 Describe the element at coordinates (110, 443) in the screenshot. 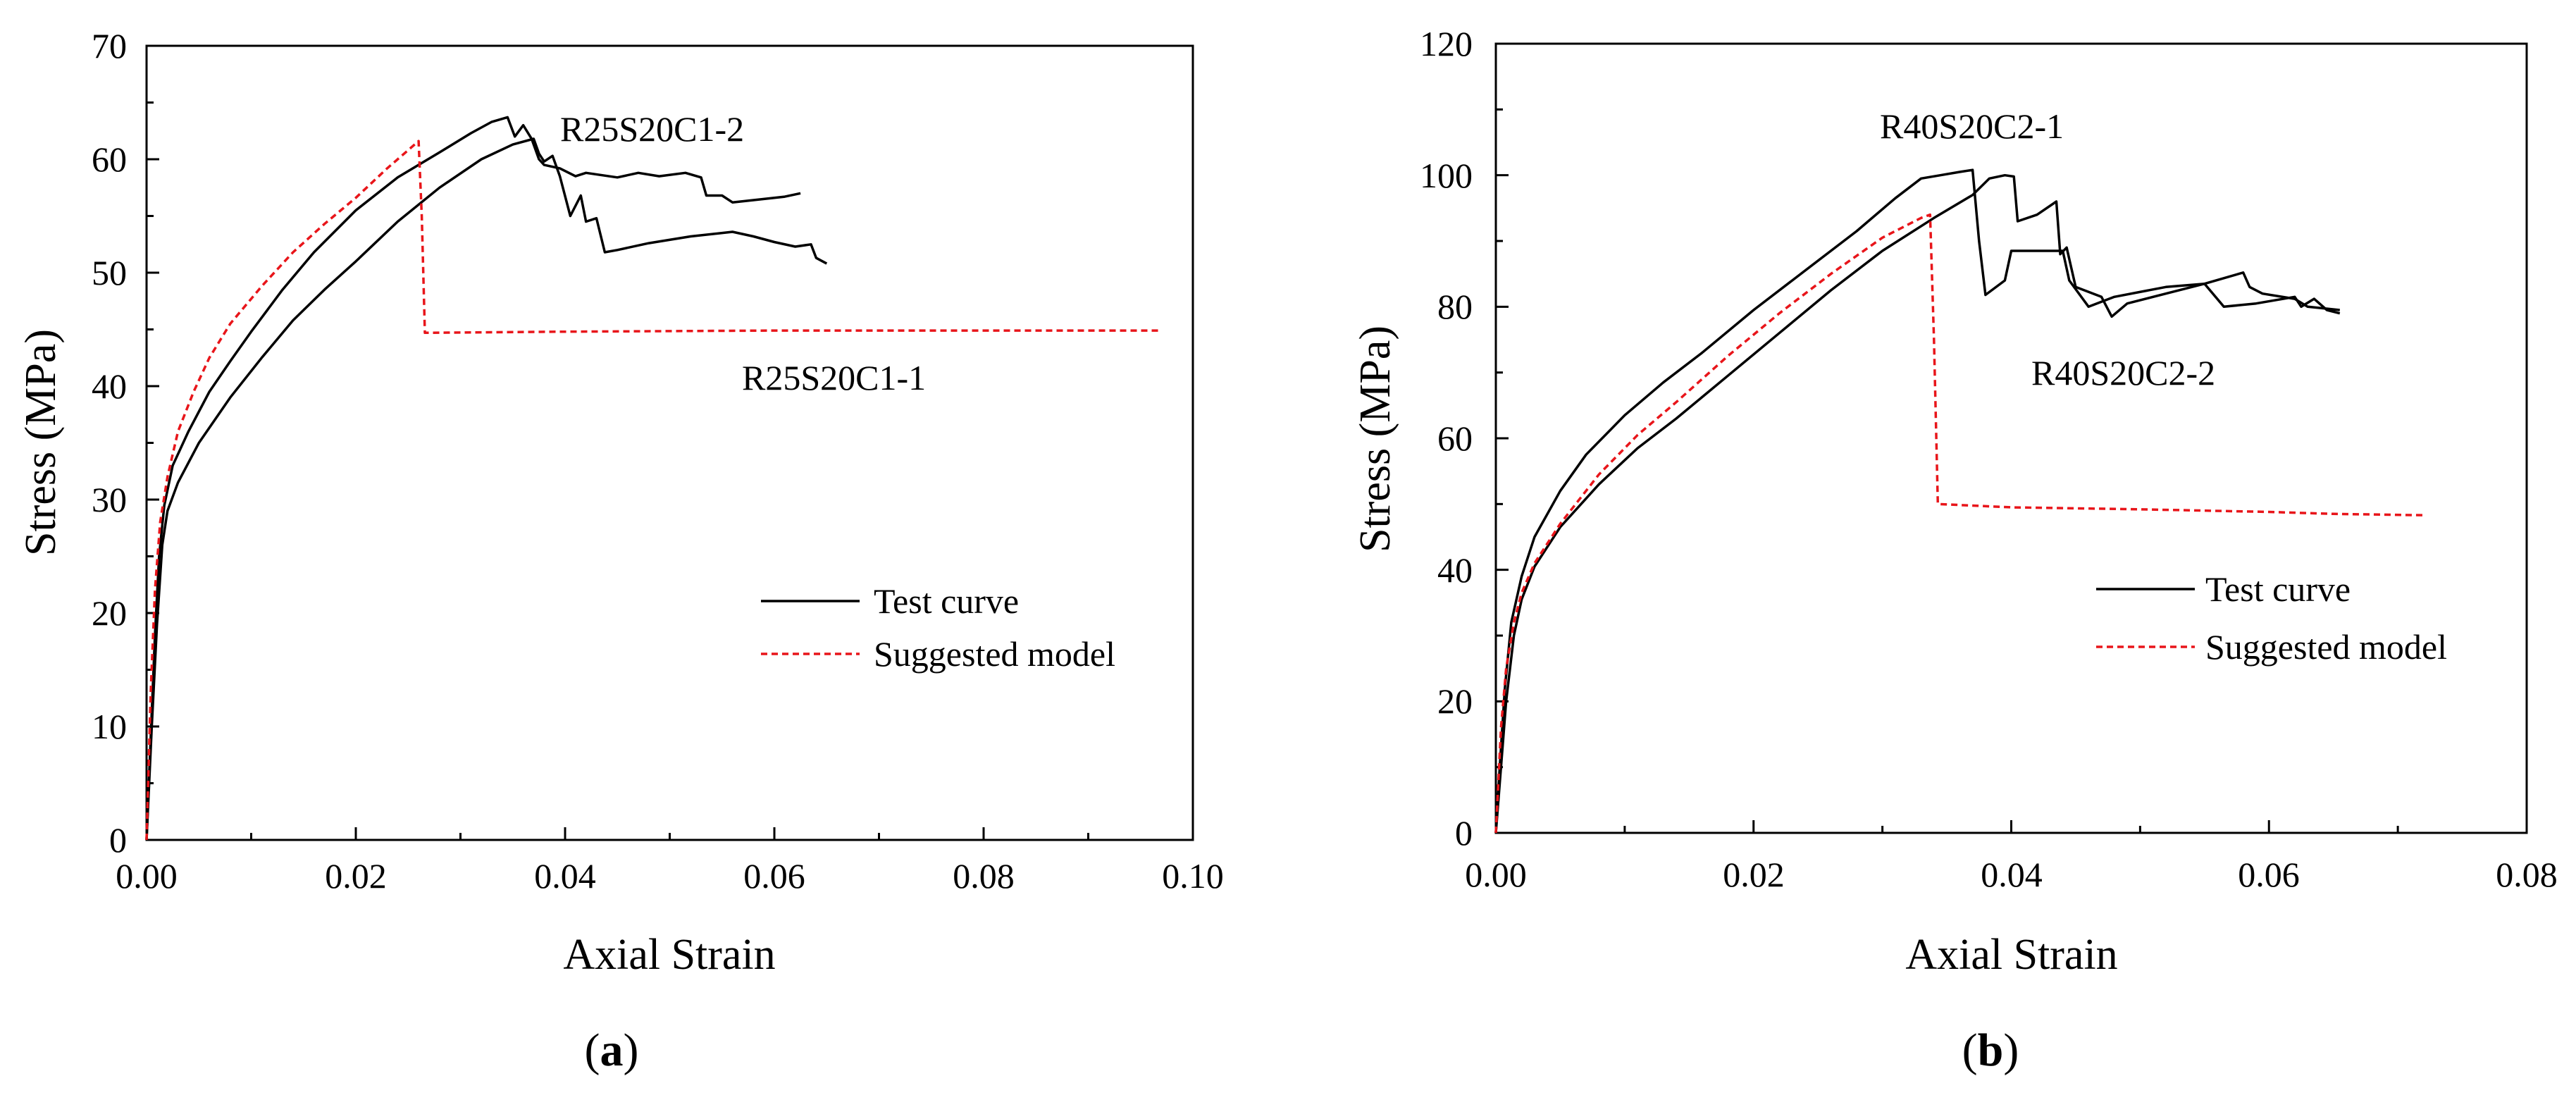

I see `y-tick-labels-a: 0 10 20 30 40 50 60 70` at that location.